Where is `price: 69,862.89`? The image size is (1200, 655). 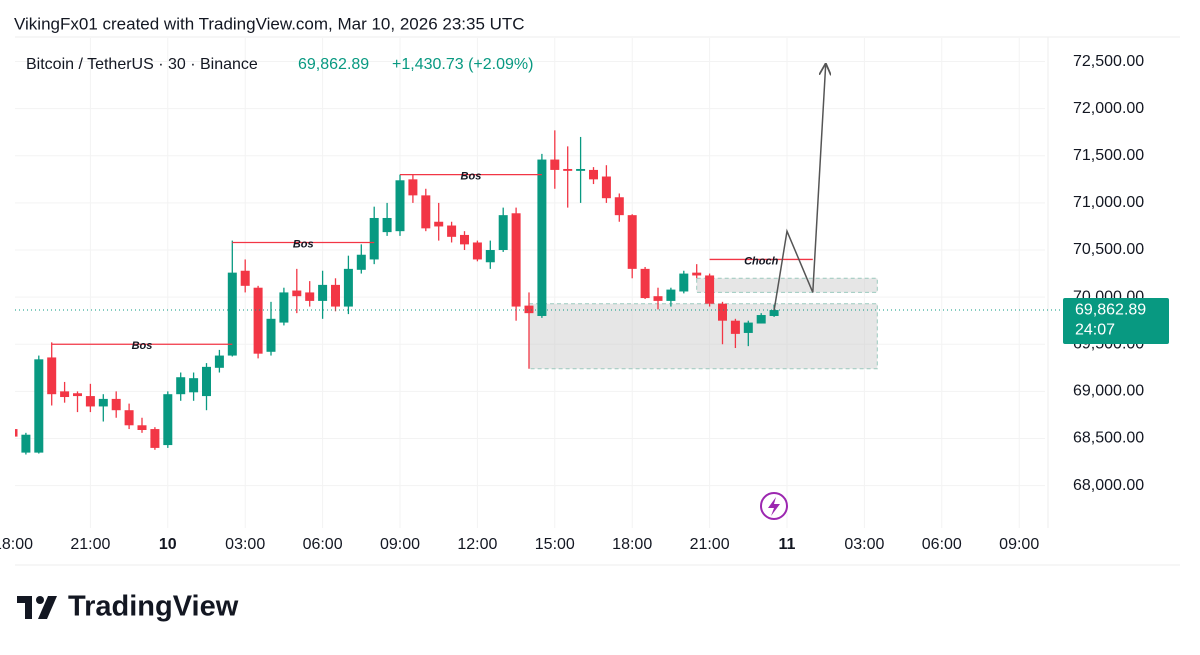 price: 69,862.89 is located at coordinates (333, 64).